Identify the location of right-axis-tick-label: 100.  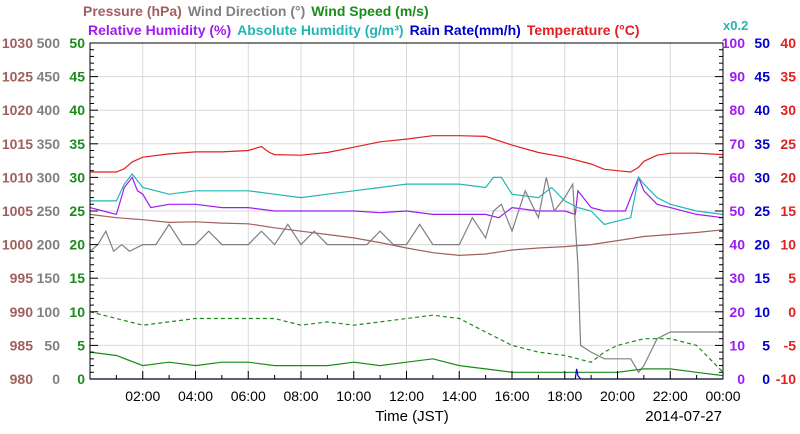
(734, 43).